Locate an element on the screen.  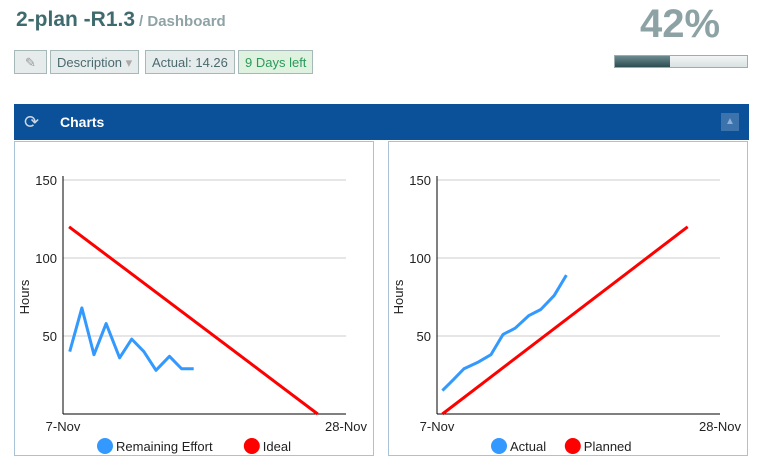
edit-button: ✎ is located at coordinates (30, 62).